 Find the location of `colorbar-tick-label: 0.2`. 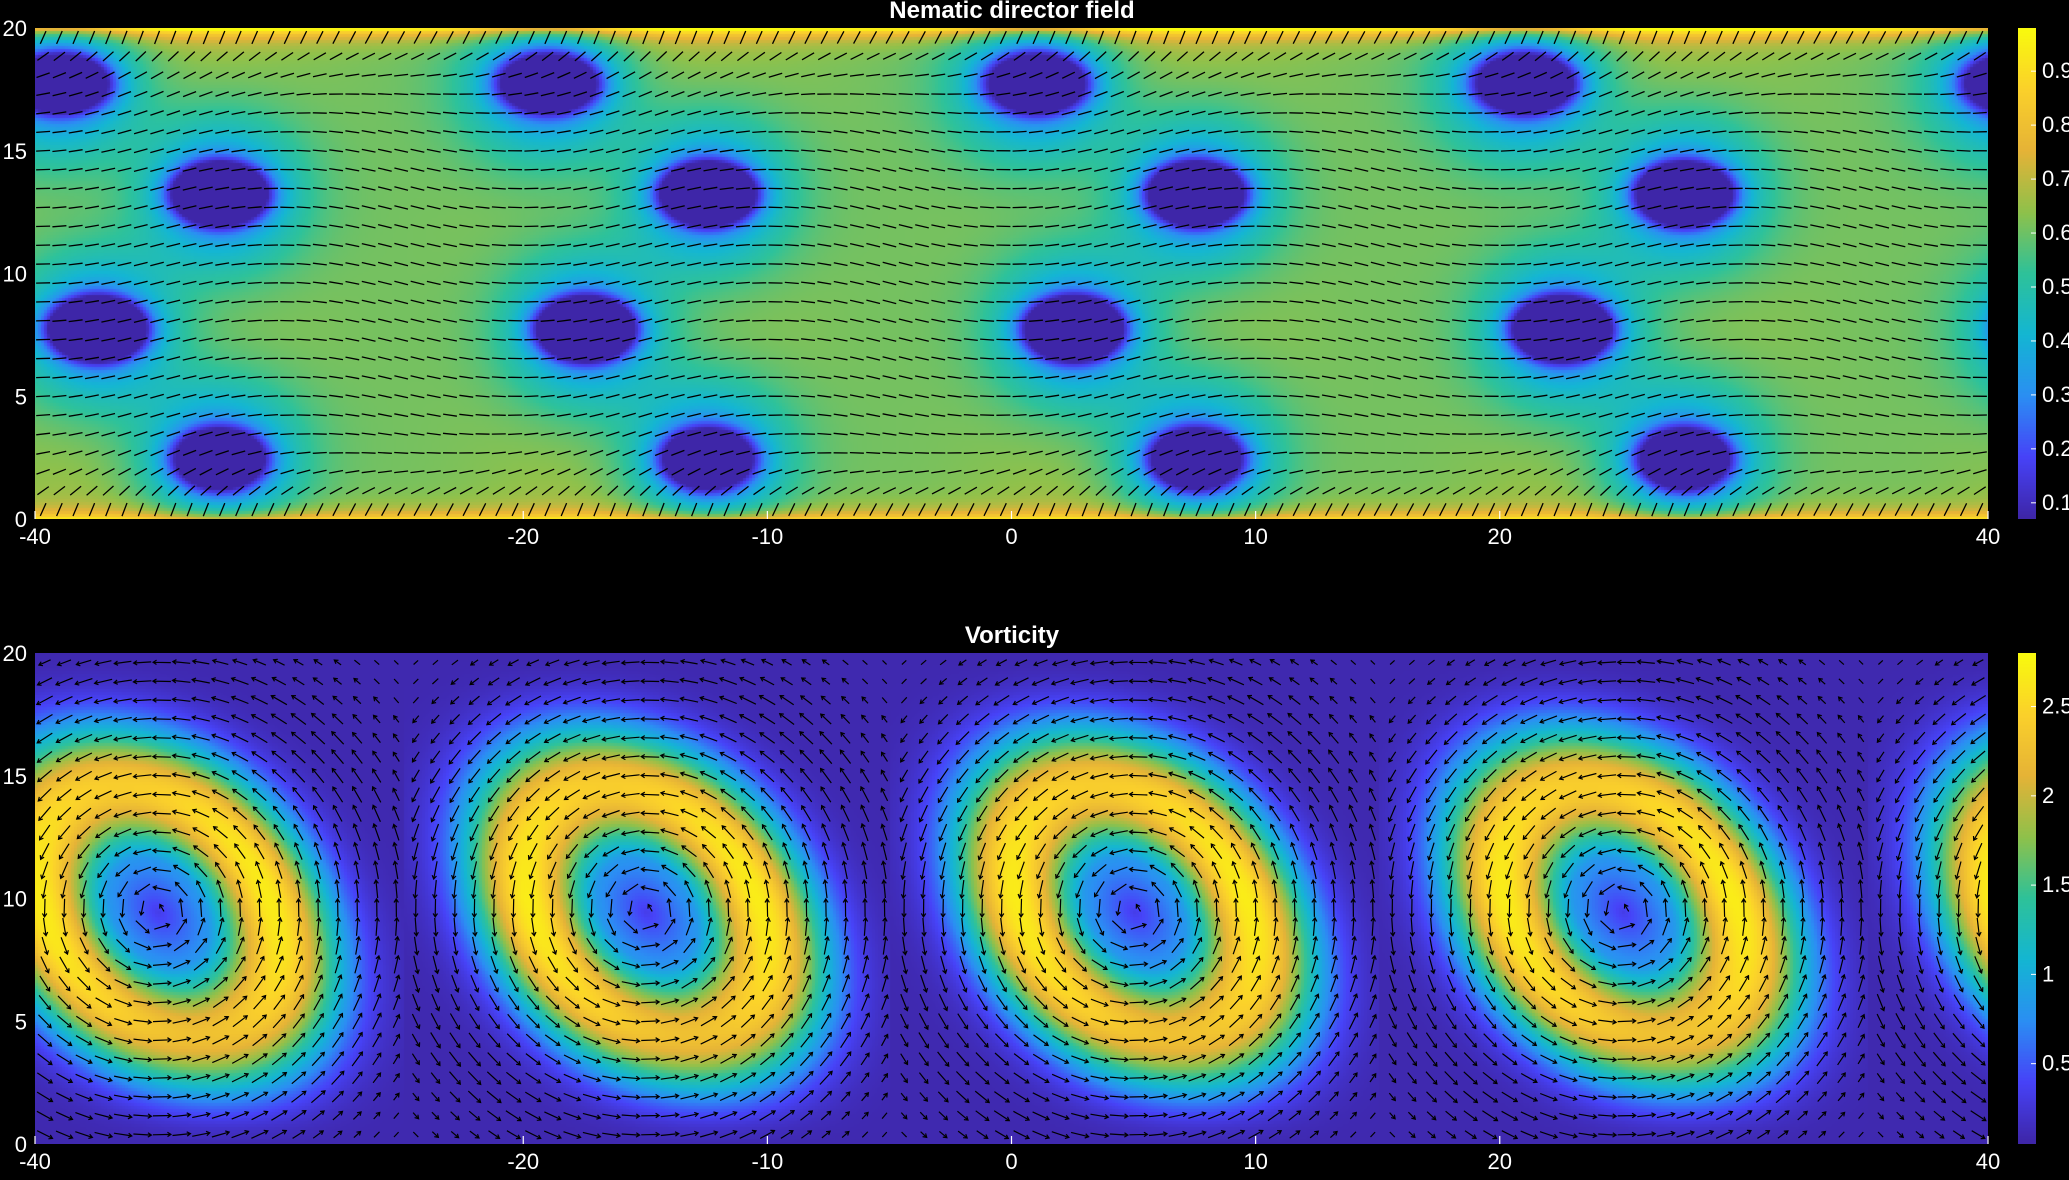

colorbar-tick-label: 0.2 is located at coordinates (2055, 448).